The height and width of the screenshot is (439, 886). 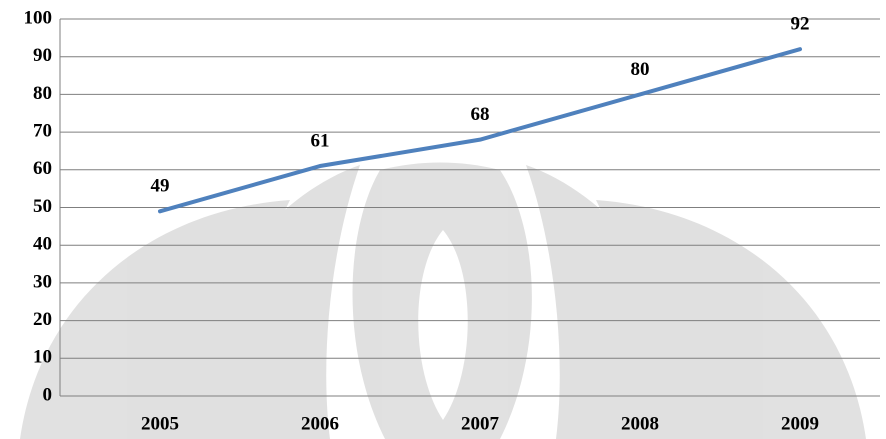 What do you see at coordinates (42, 281) in the screenshot?
I see `y-tick-label: 30` at bounding box center [42, 281].